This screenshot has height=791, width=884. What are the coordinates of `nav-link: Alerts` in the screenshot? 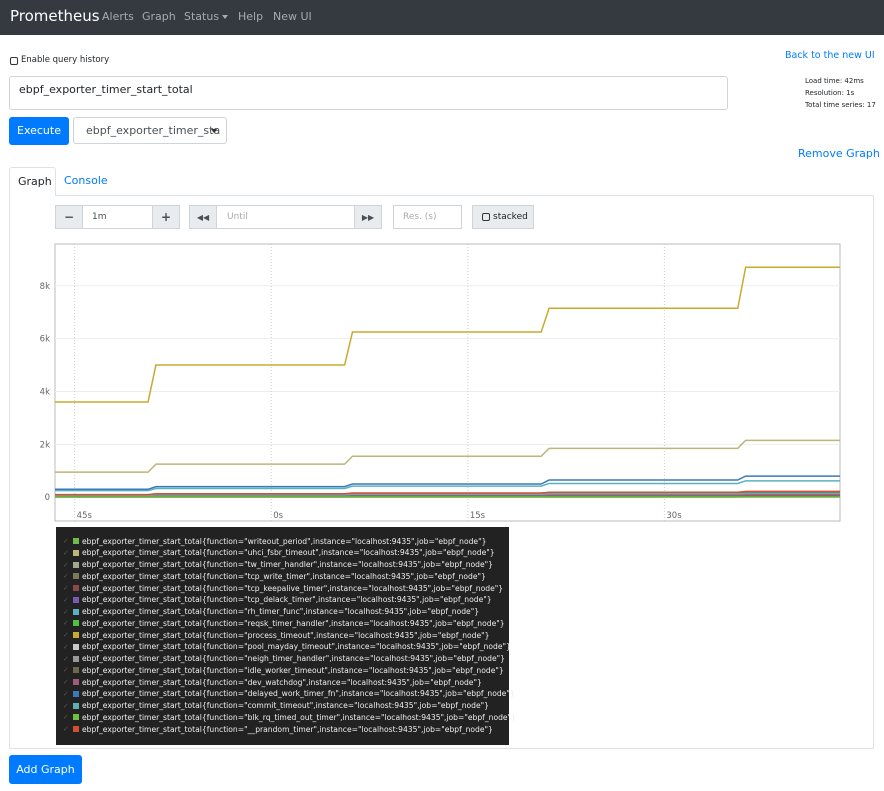 It's located at (118, 16).